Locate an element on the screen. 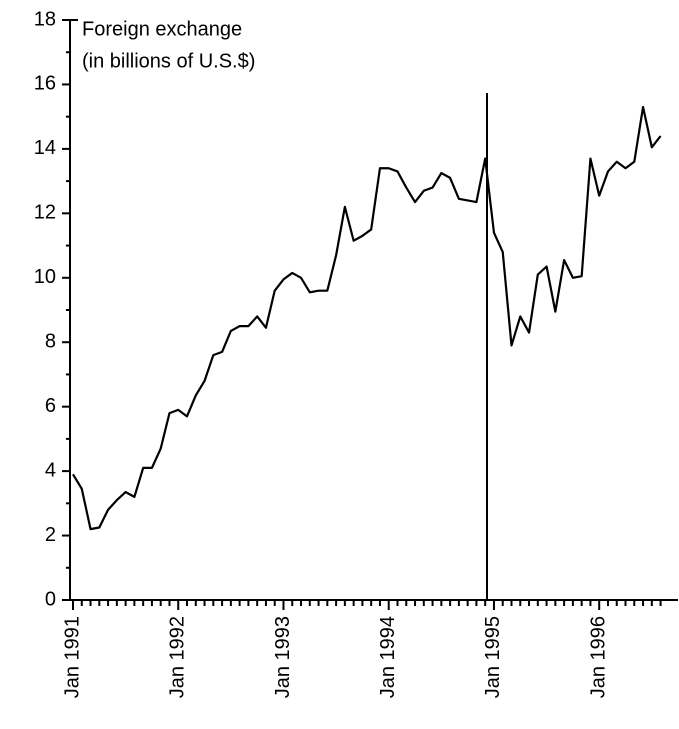 This screenshot has width=679, height=729. x-tick-label: Jan 1992 is located at coordinates (178, 657).